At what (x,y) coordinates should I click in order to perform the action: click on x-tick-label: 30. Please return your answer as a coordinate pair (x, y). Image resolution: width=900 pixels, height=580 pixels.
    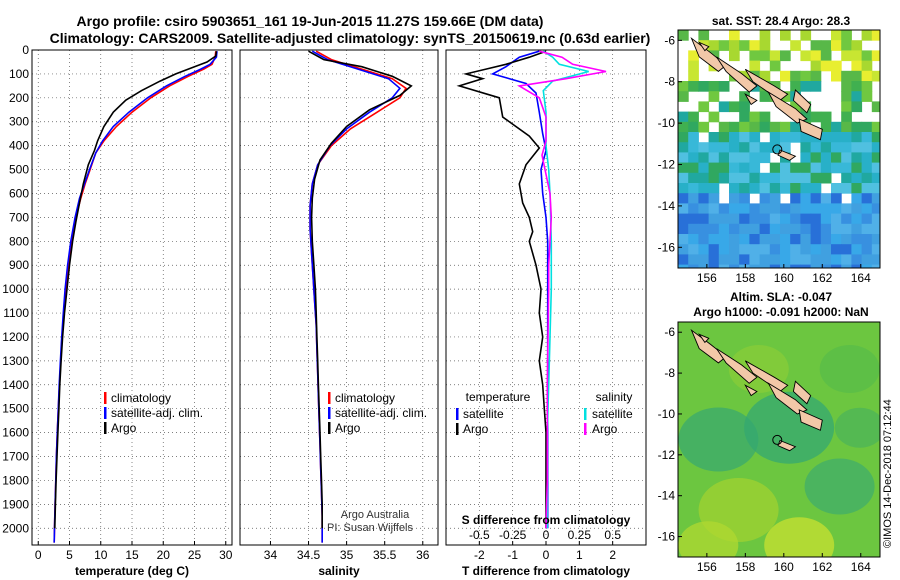
    Looking at the image, I should click on (226, 555).